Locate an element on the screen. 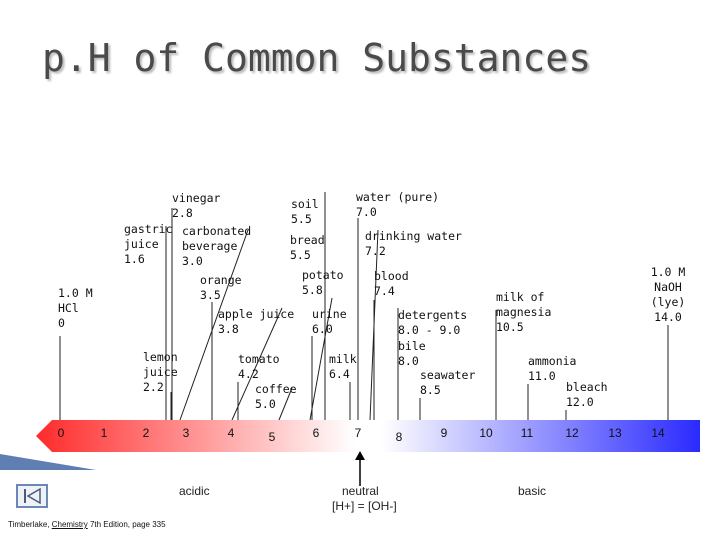 This screenshot has width=720, height=540. ph-tick-6: 6 is located at coordinates (316, 433).